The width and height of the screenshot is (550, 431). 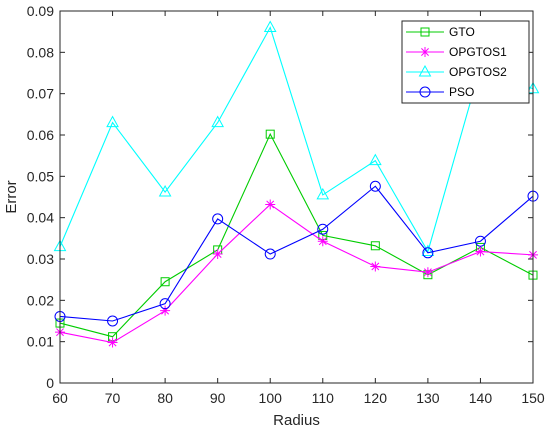 I want to click on y-tick-label: 0.01, so click(x=40, y=342).